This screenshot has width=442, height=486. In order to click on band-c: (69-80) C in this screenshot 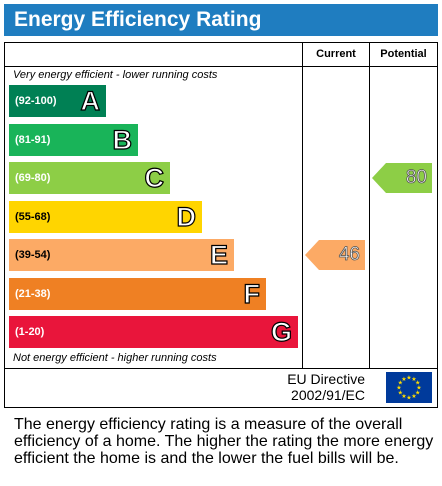, I will do `click(89, 178)`.